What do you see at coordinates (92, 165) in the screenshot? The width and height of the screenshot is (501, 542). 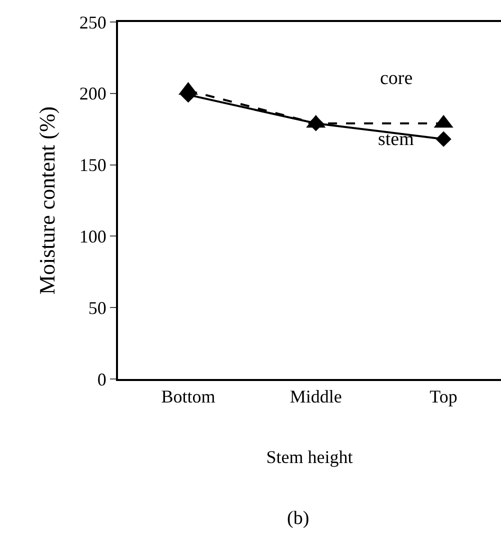 I see `y-tick-label: 150` at bounding box center [92, 165].